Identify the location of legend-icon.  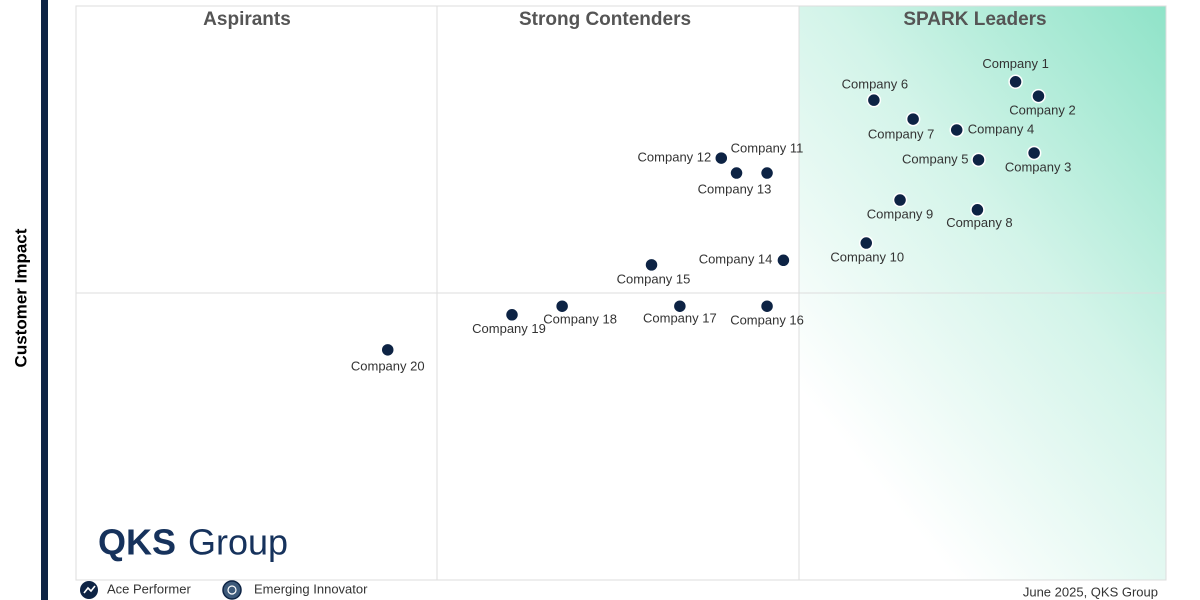
(232, 590).